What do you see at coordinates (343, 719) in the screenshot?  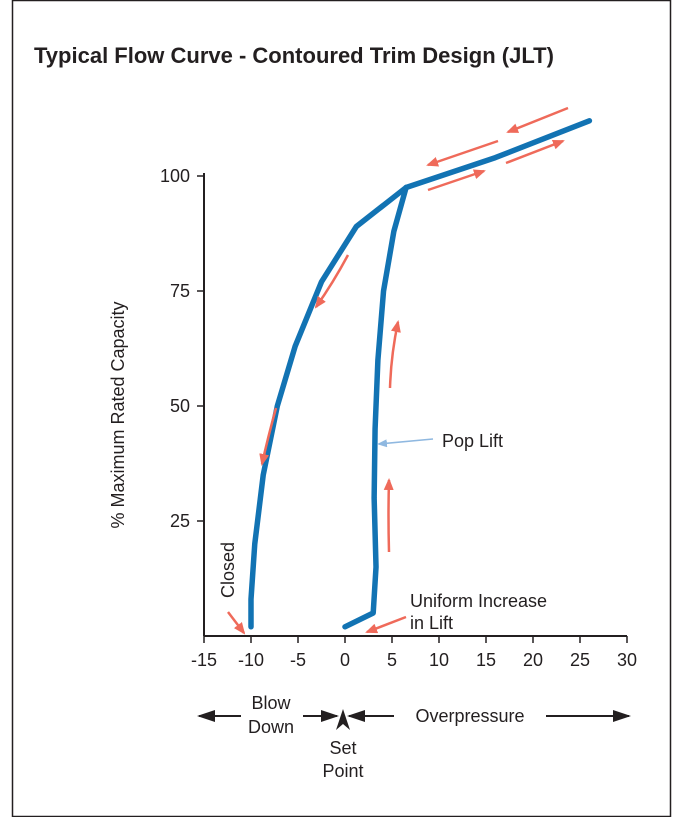 I see `set-point-marker-icon` at bounding box center [343, 719].